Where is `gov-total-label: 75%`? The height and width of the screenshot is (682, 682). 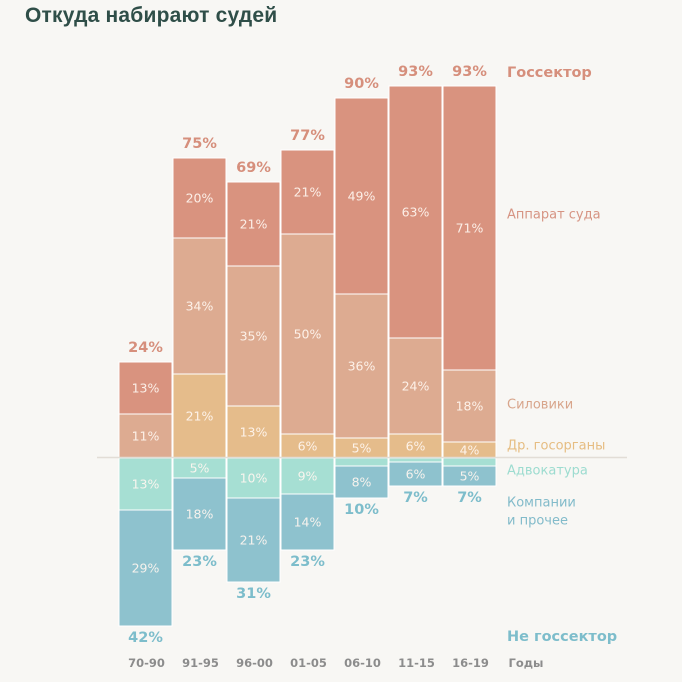
gov-total-label: 75% is located at coordinates (199, 144).